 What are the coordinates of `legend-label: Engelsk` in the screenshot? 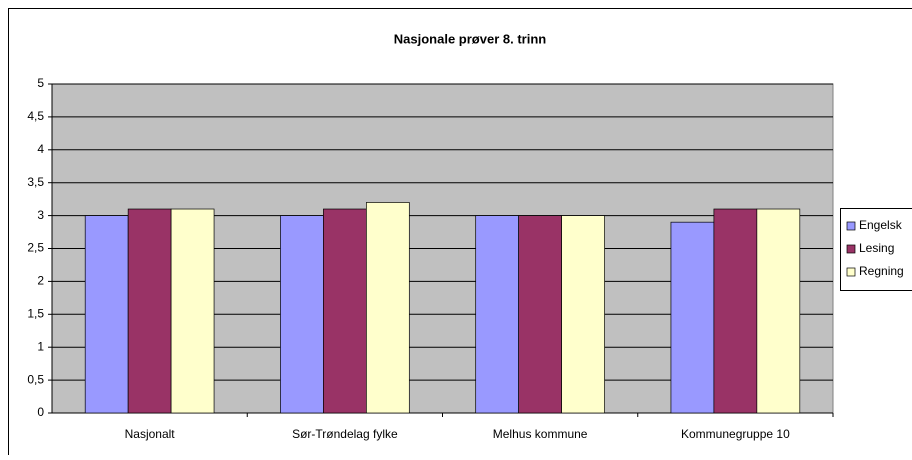 It's located at (881, 225).